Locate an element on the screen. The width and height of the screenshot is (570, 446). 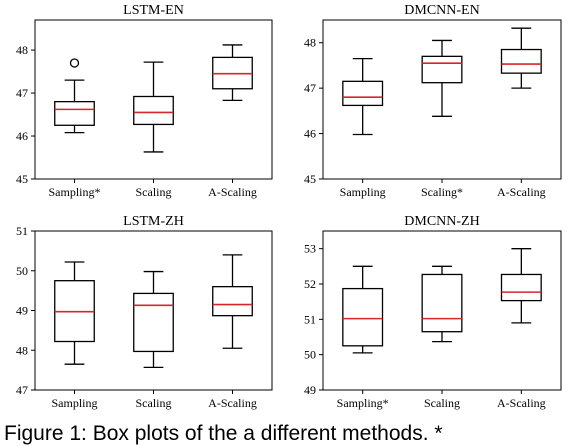
chart-title: LSTM-EN is located at coordinates (153, 10).